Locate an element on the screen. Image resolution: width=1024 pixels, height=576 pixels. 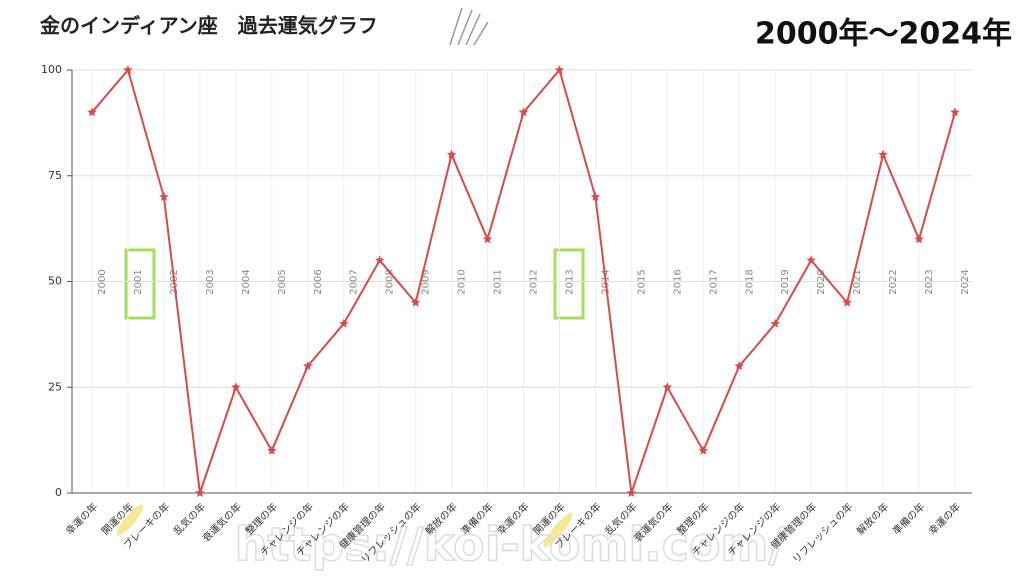
year-label: 2013 is located at coordinates (569, 281).